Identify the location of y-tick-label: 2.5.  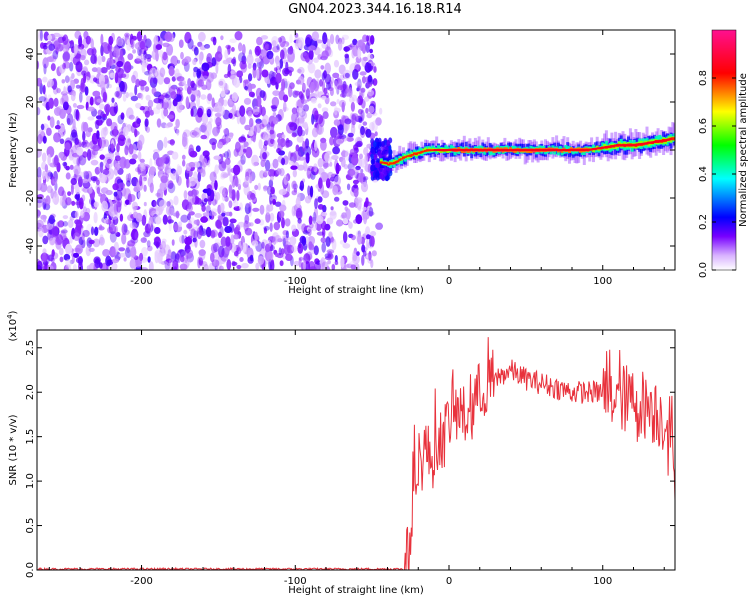
(30, 348).